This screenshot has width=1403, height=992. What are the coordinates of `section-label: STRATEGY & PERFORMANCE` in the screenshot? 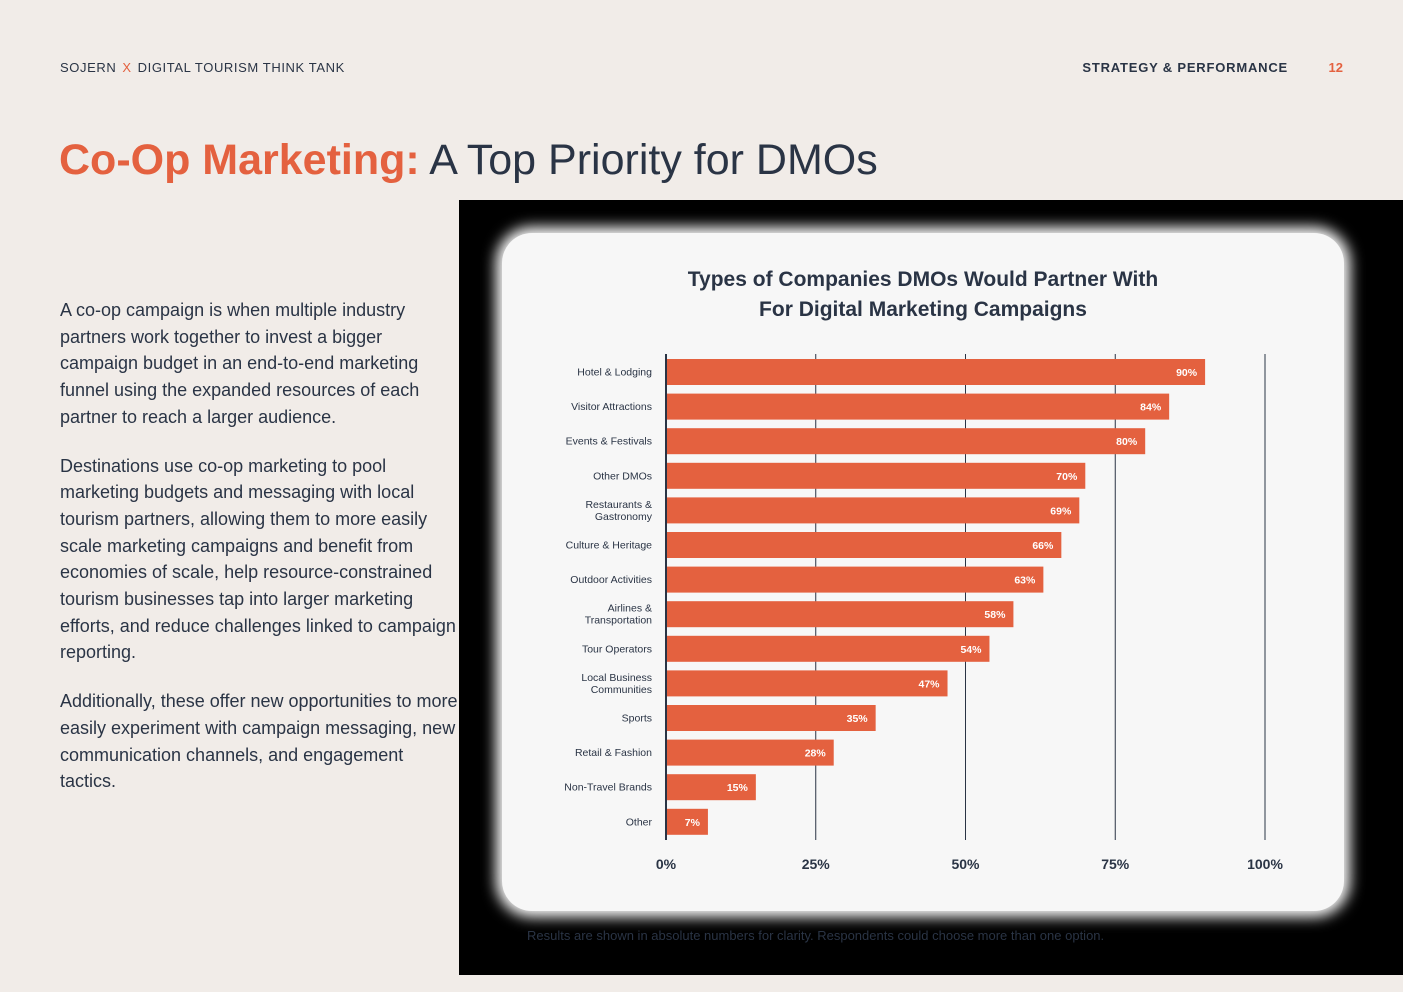 It's located at (1185, 67).